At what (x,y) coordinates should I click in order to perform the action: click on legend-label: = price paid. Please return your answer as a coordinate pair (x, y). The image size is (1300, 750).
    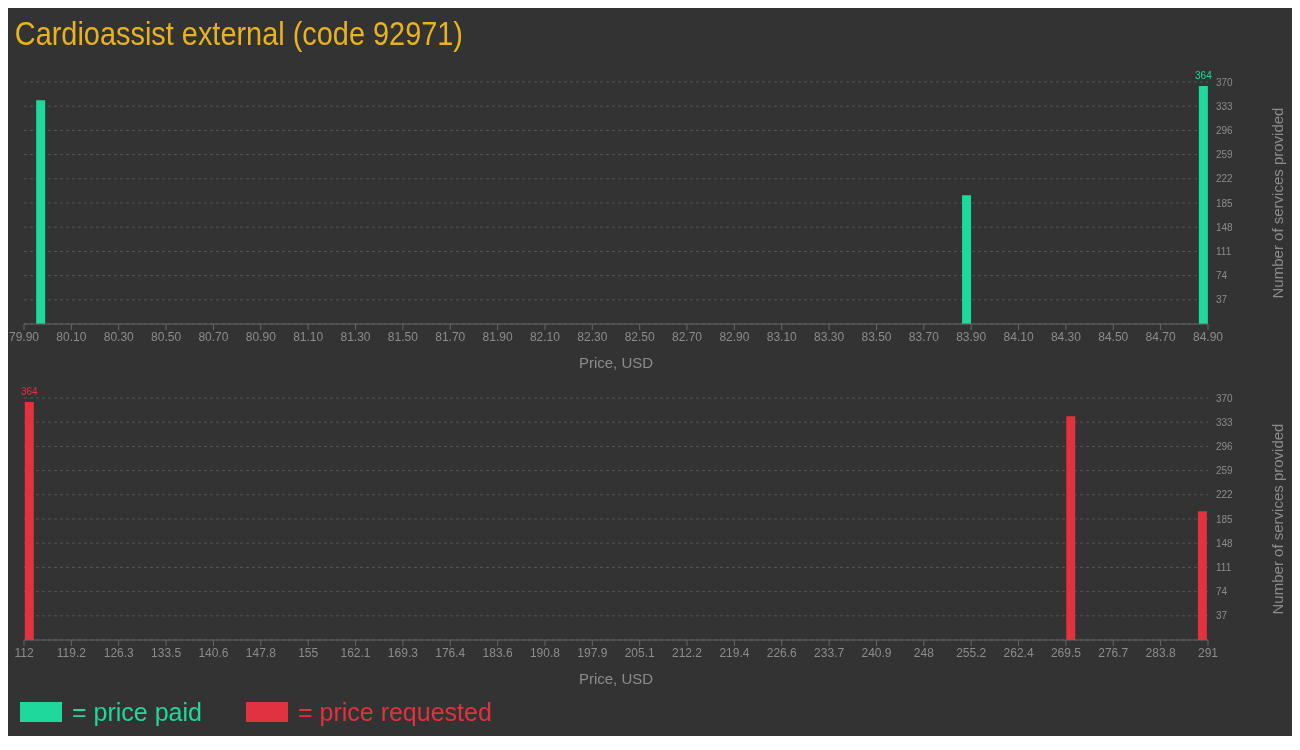
    Looking at the image, I should click on (137, 712).